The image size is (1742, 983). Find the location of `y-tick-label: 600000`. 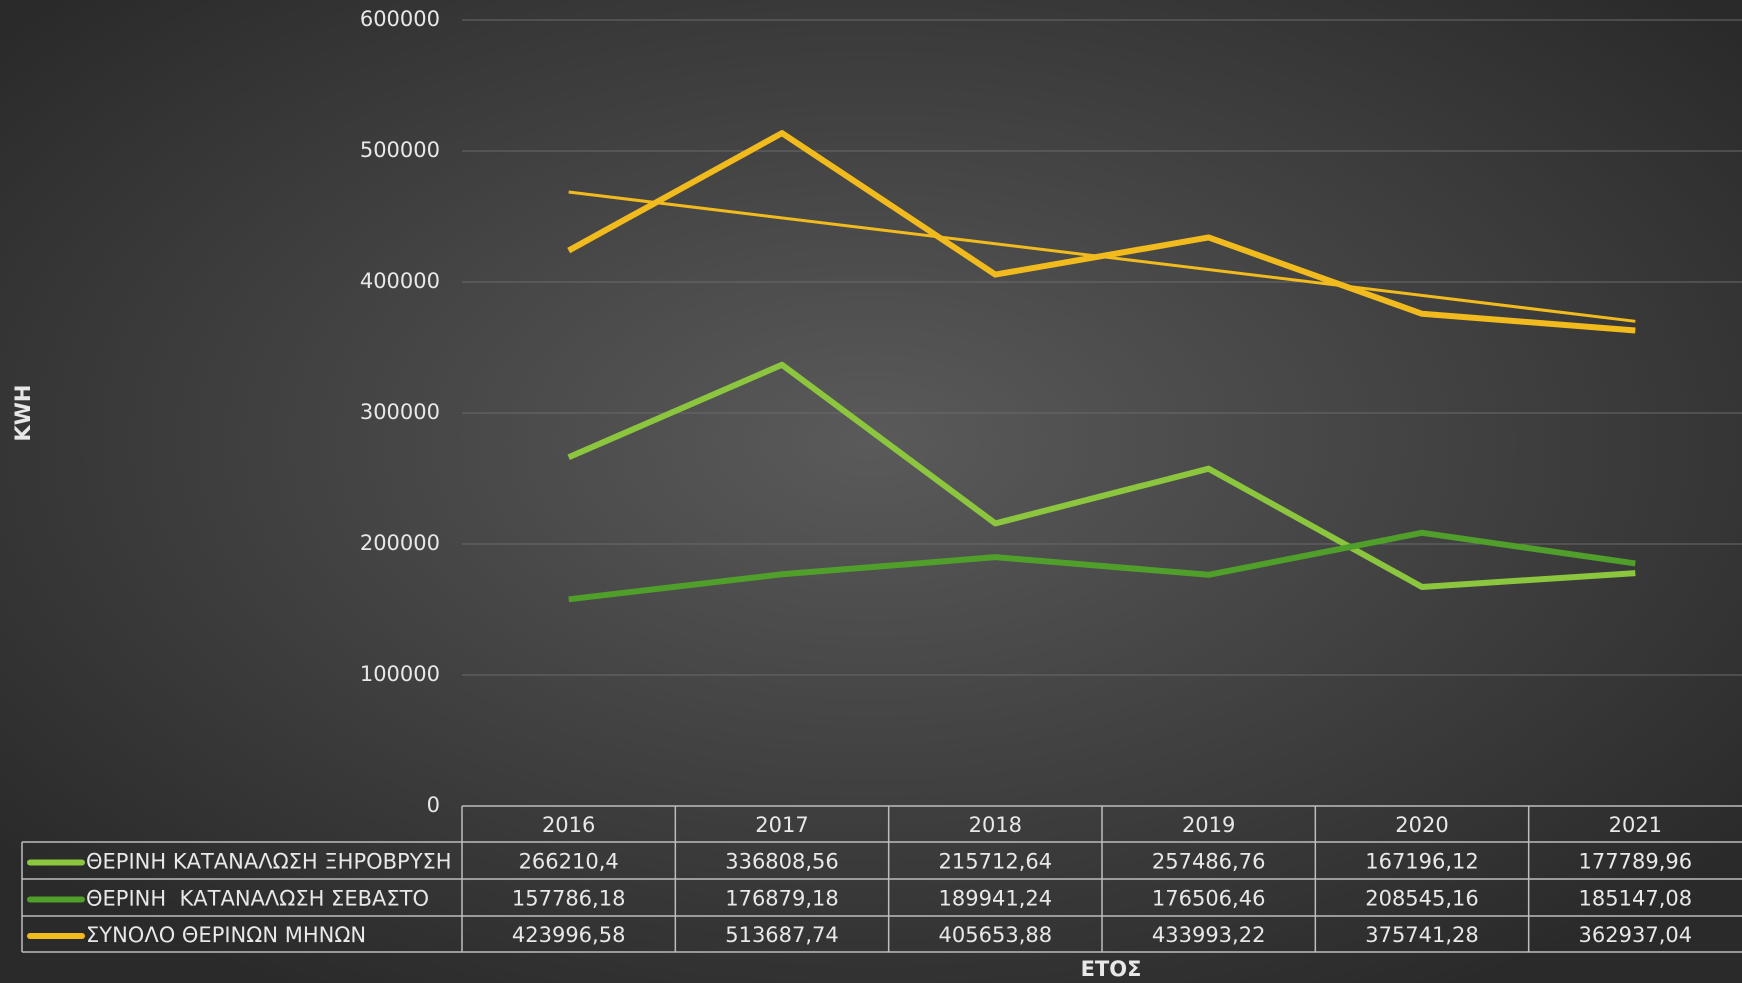

y-tick-label: 600000 is located at coordinates (400, 19).